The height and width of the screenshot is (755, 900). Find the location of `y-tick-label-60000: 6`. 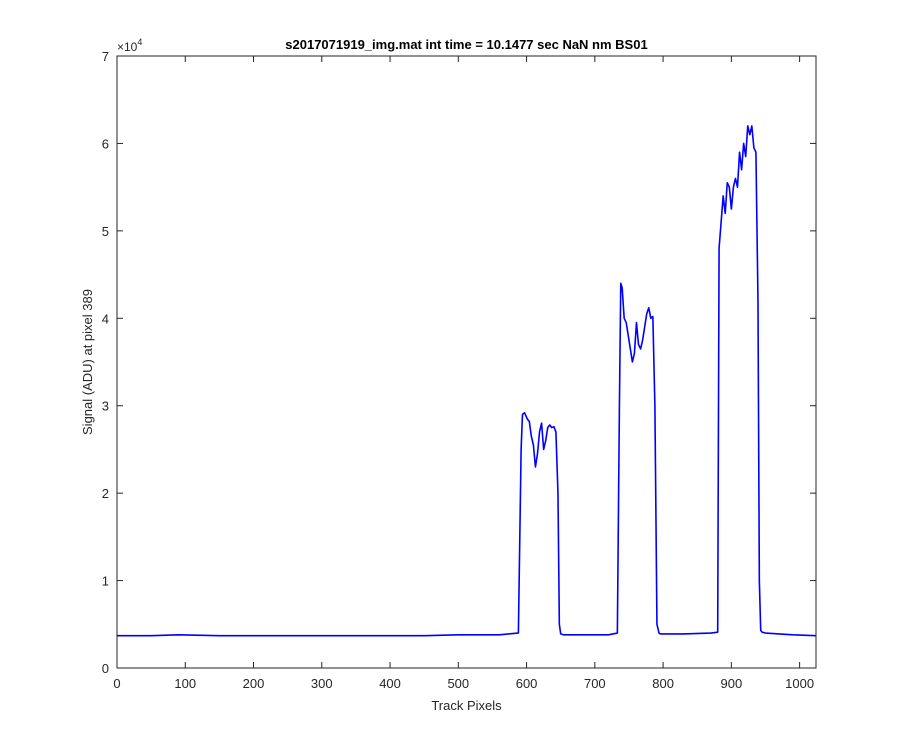

y-tick-label-60000: 6 is located at coordinates (105, 143).